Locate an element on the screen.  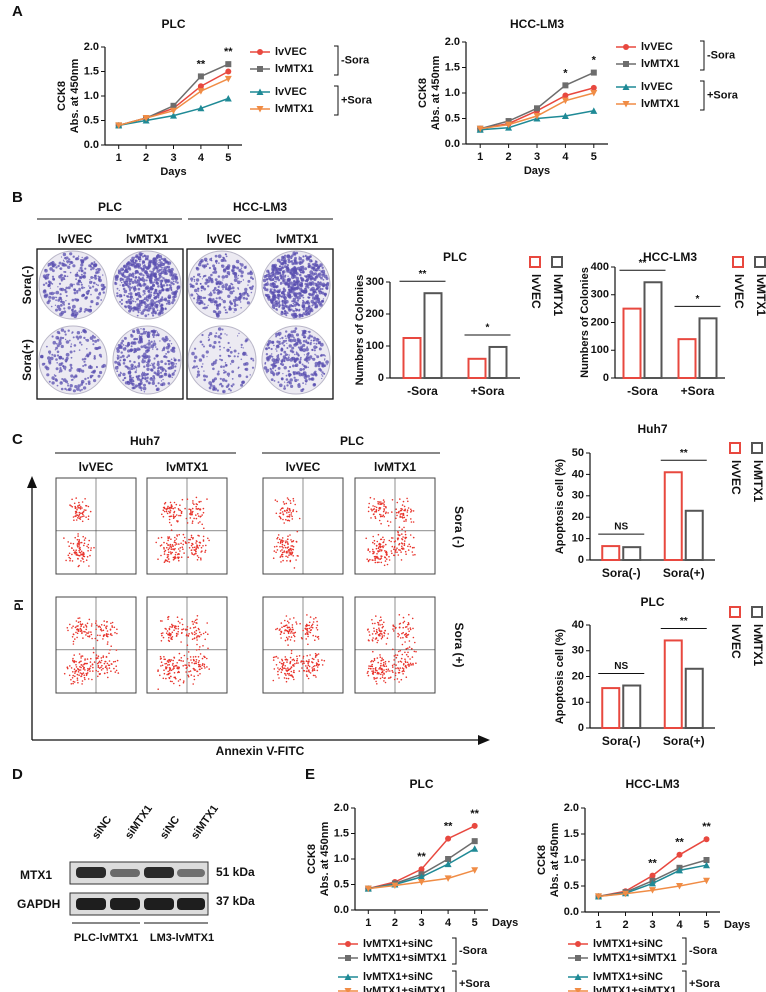
legend-label: lvMTX1+siNC is located at coordinates (398, 944).